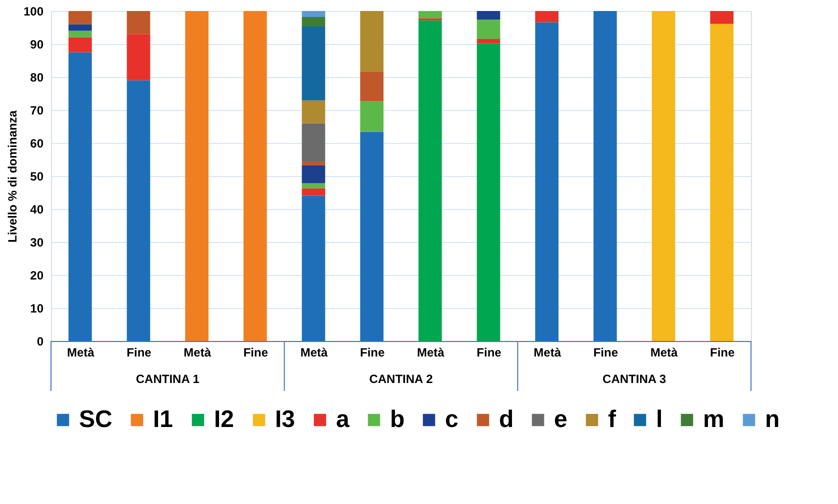 The height and width of the screenshot is (504, 838). Describe the element at coordinates (285, 419) in the screenshot. I see `legend-label: I3` at that location.